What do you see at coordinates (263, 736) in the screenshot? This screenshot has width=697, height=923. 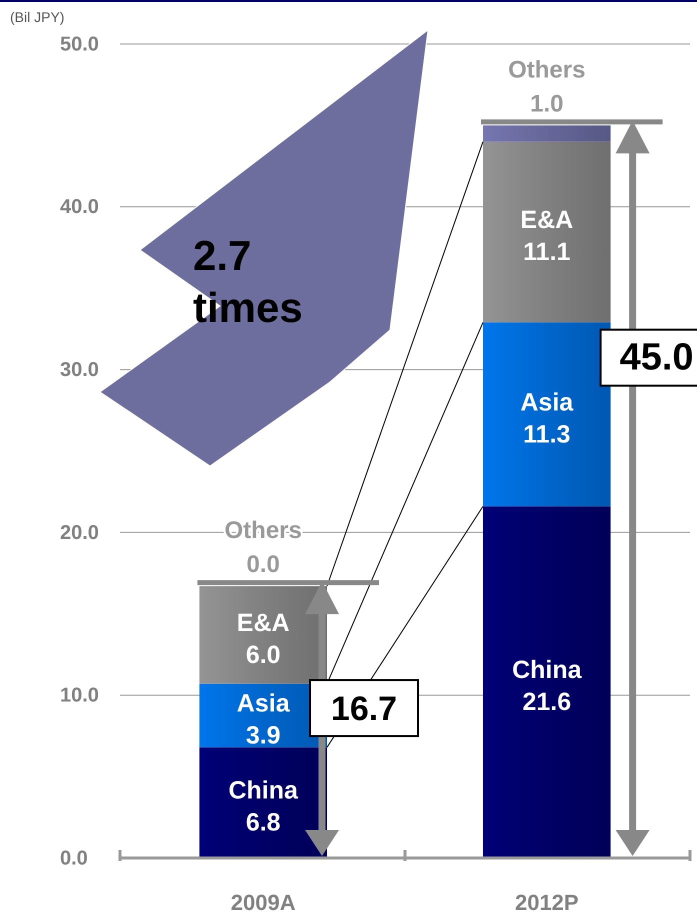 I see `data-label: 3.9` at bounding box center [263, 736].